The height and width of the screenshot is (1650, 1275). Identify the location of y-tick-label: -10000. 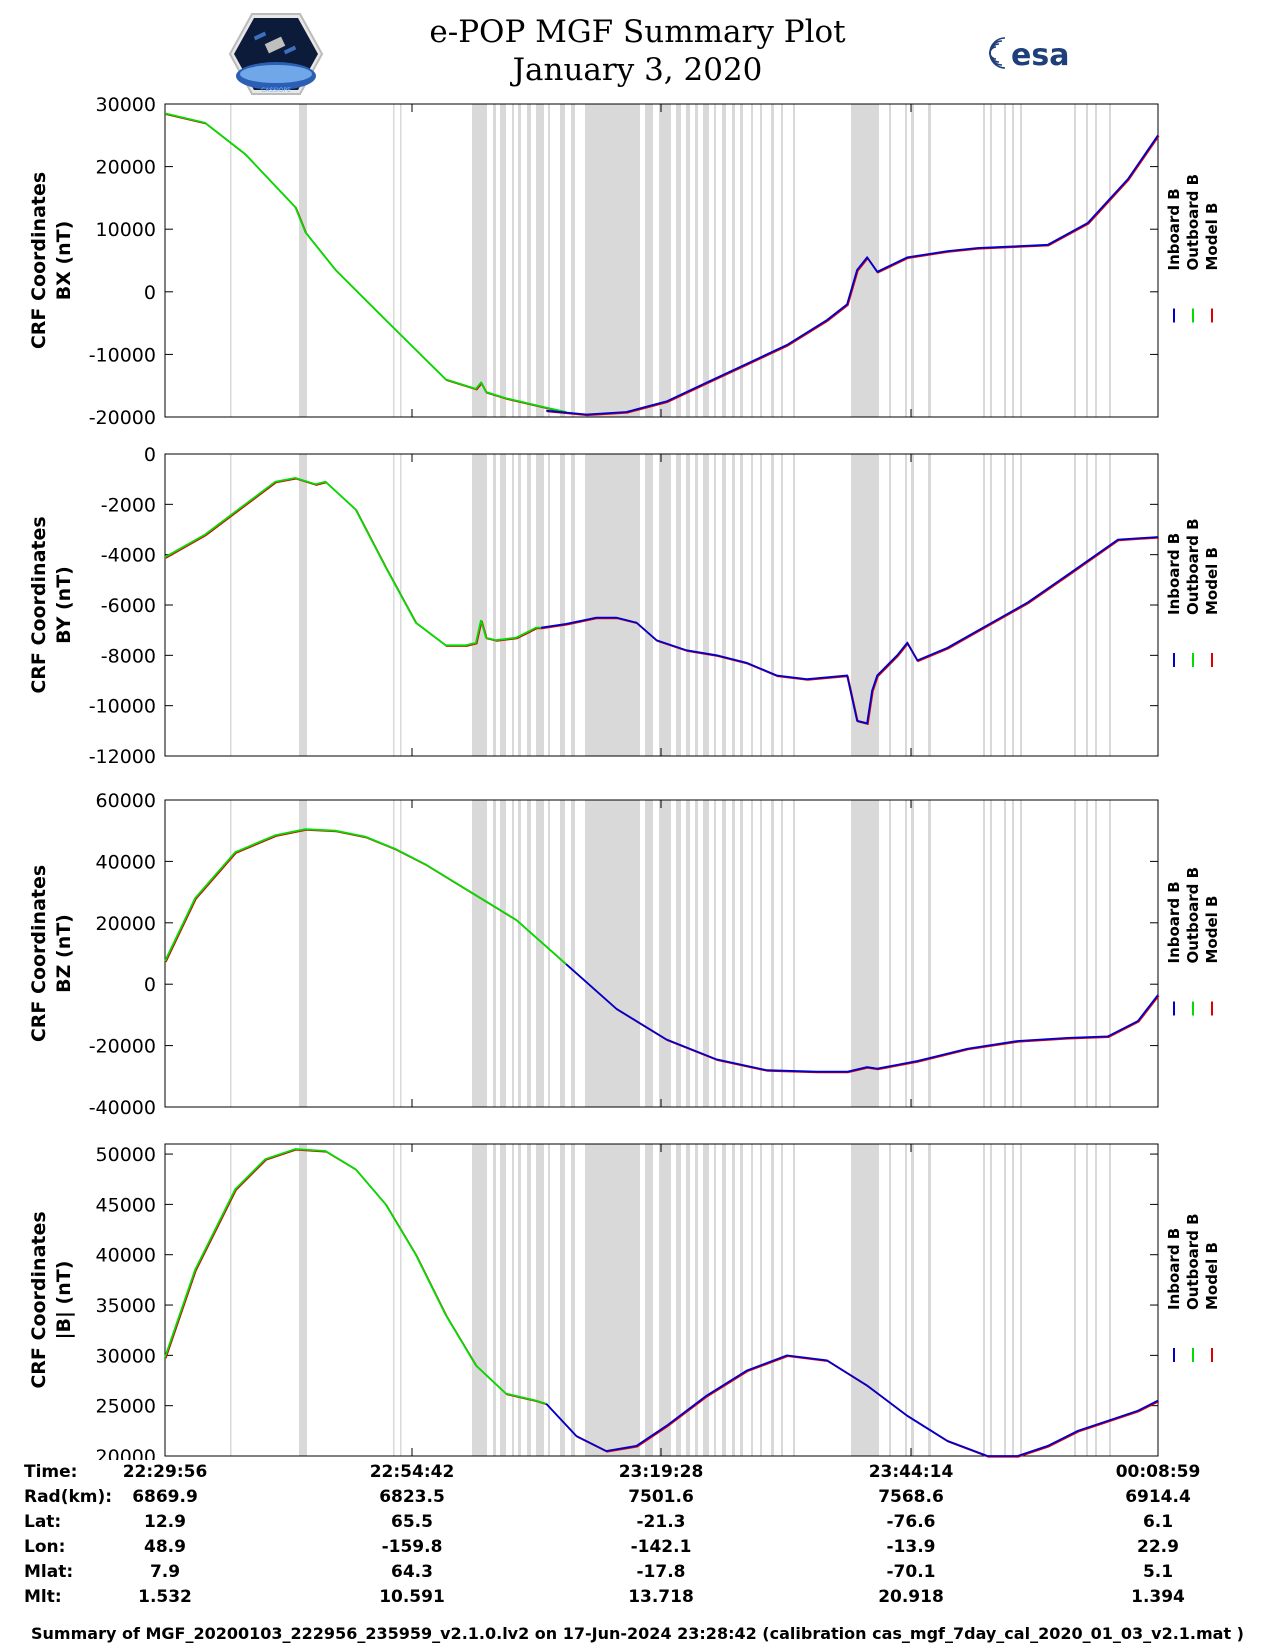
(122, 707).